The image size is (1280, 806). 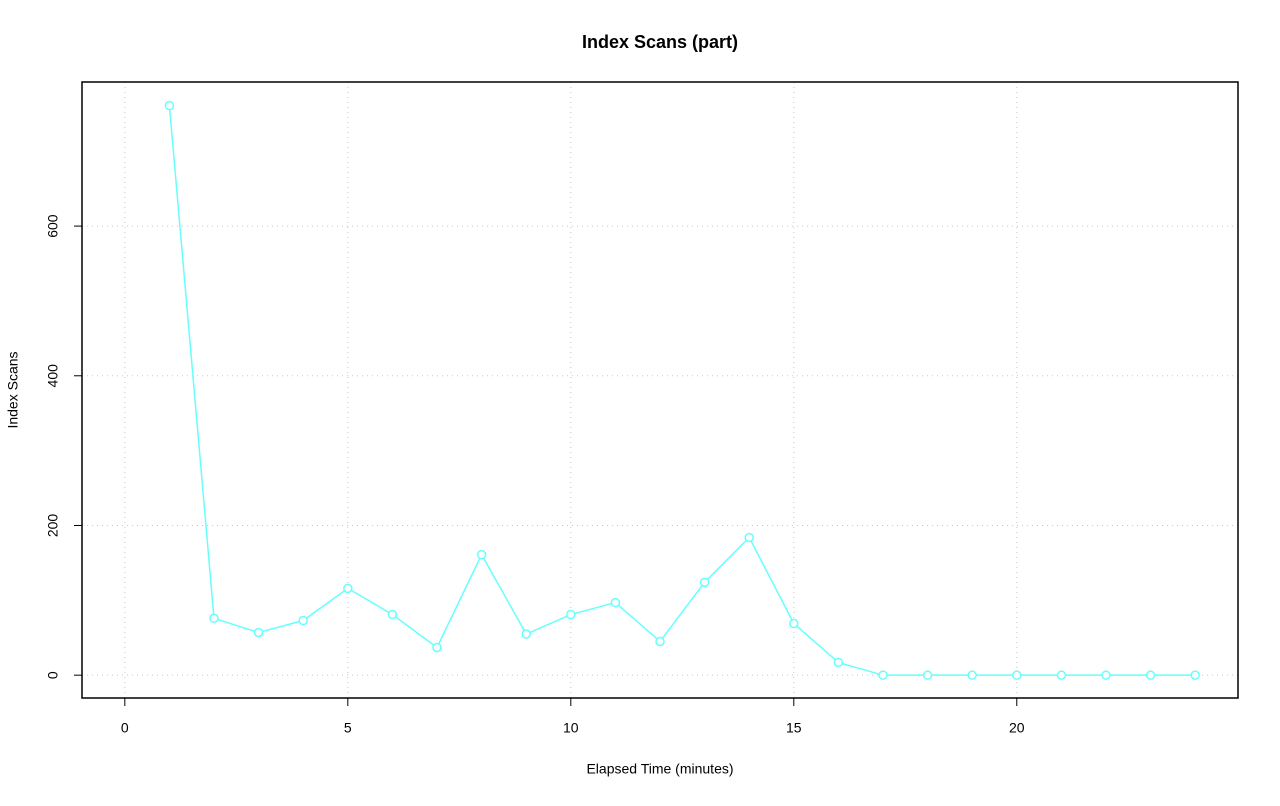 I want to click on x-tick-label: 0, so click(x=125, y=728).